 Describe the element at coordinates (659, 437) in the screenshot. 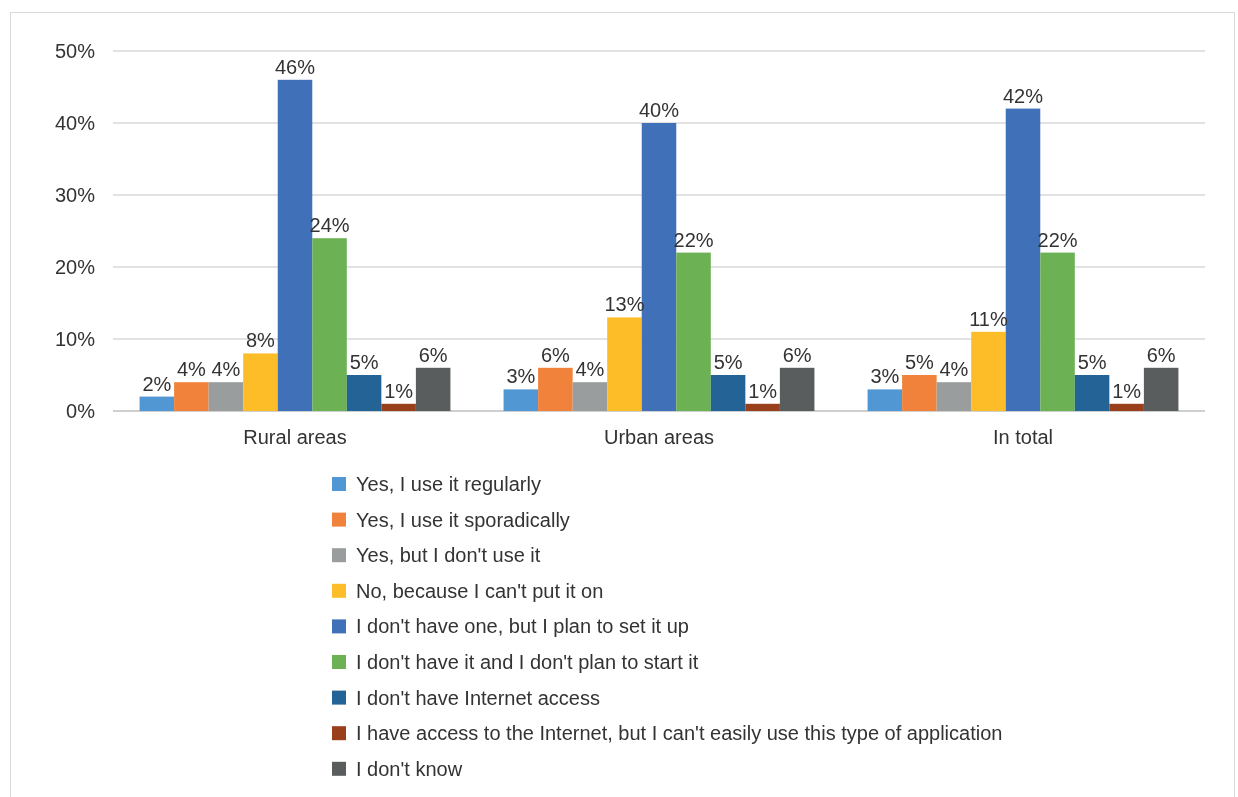

I see `x-tick-label: Urban areas` at that location.